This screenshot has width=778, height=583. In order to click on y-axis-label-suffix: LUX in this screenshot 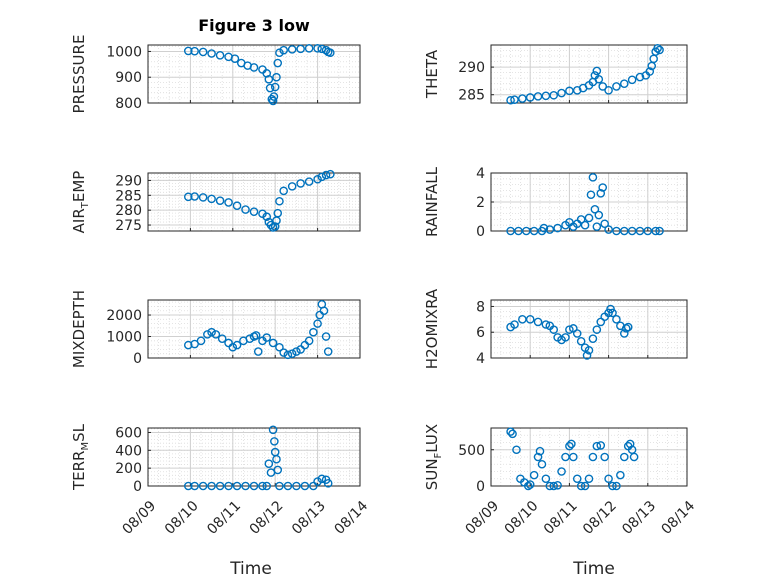, I will do `click(432, 438)`.